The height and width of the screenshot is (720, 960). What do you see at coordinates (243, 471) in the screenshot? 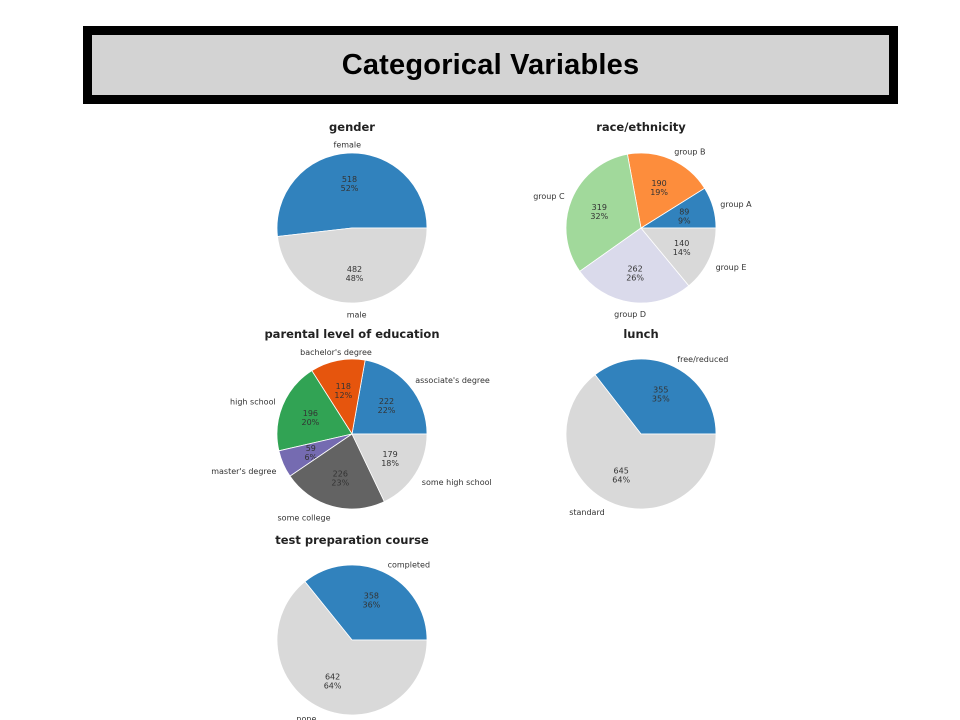
I see `slice-category-label: master's degree` at bounding box center [243, 471].